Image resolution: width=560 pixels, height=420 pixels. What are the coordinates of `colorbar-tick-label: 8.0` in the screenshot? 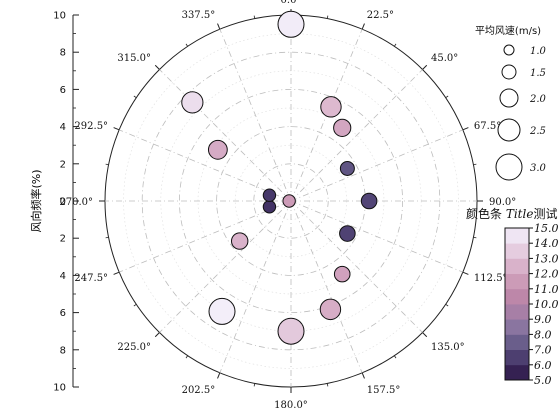 It's located at (543, 334).